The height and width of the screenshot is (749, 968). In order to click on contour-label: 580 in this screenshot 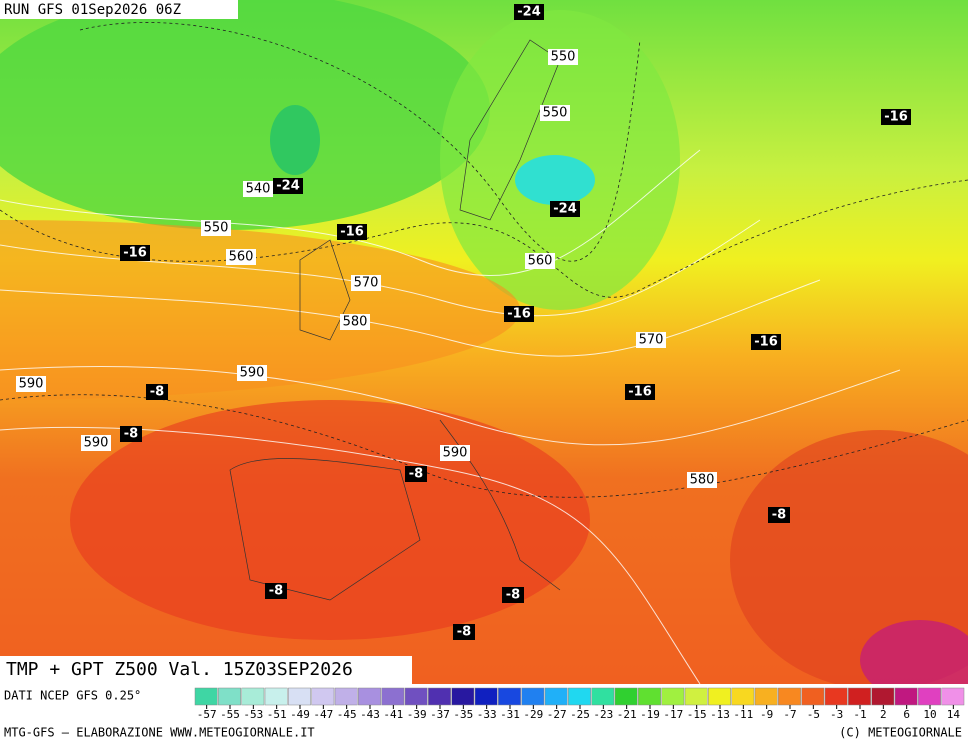, I will do `click(355, 322)`.